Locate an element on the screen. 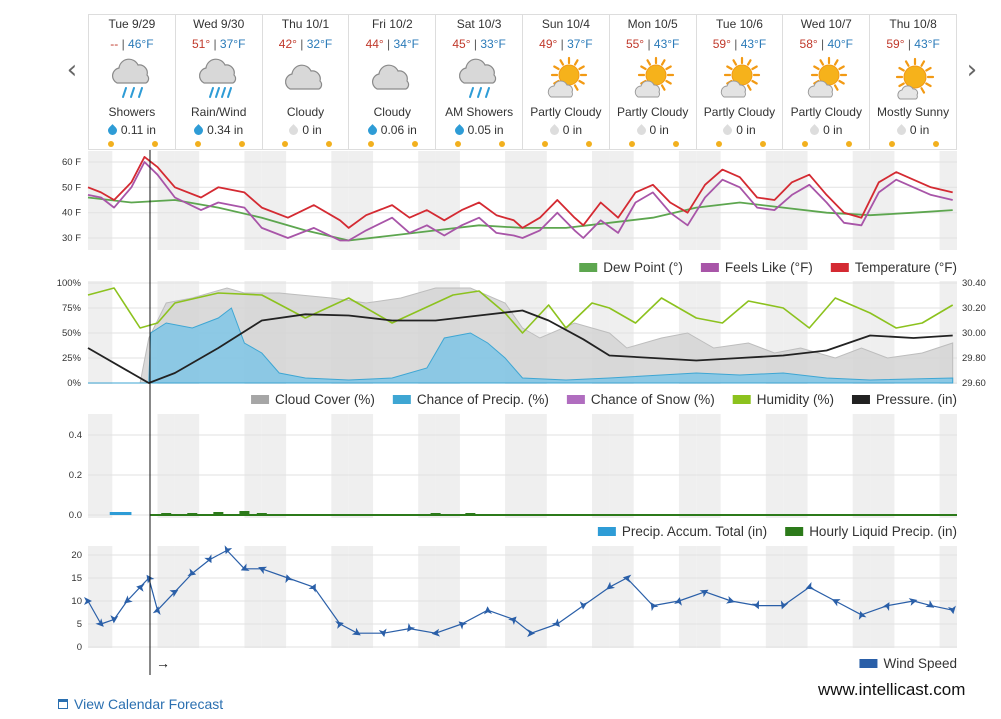  y-tick-label-left: 75% is located at coordinates (72, 308).